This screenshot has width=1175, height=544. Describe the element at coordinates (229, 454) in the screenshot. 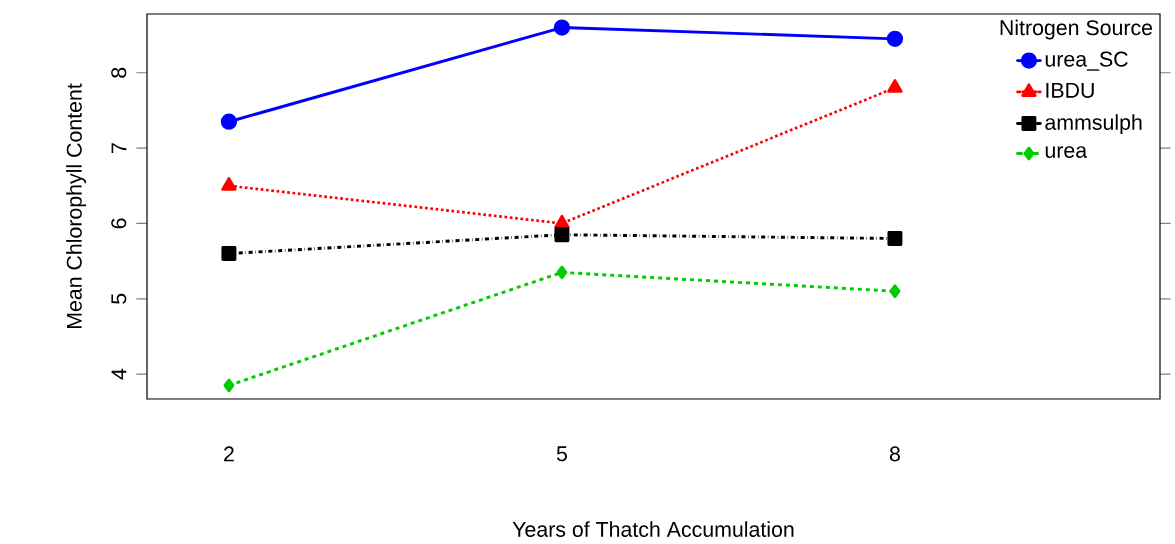

I see `x-tick-label: 2` at that location.